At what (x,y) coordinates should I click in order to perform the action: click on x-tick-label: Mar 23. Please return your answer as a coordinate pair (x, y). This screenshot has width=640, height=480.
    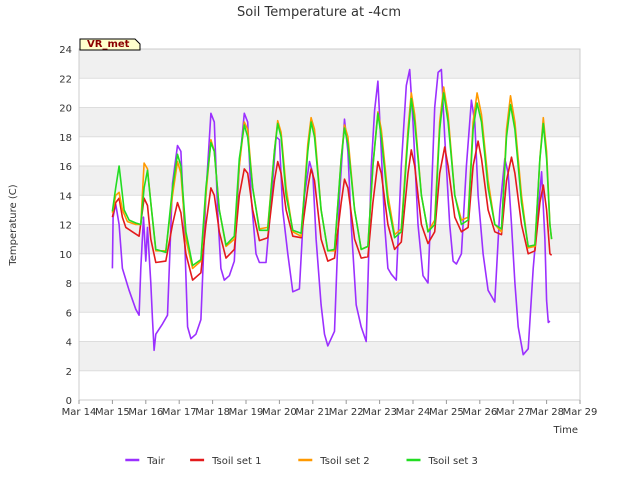
    Looking at the image, I should click on (379, 412).